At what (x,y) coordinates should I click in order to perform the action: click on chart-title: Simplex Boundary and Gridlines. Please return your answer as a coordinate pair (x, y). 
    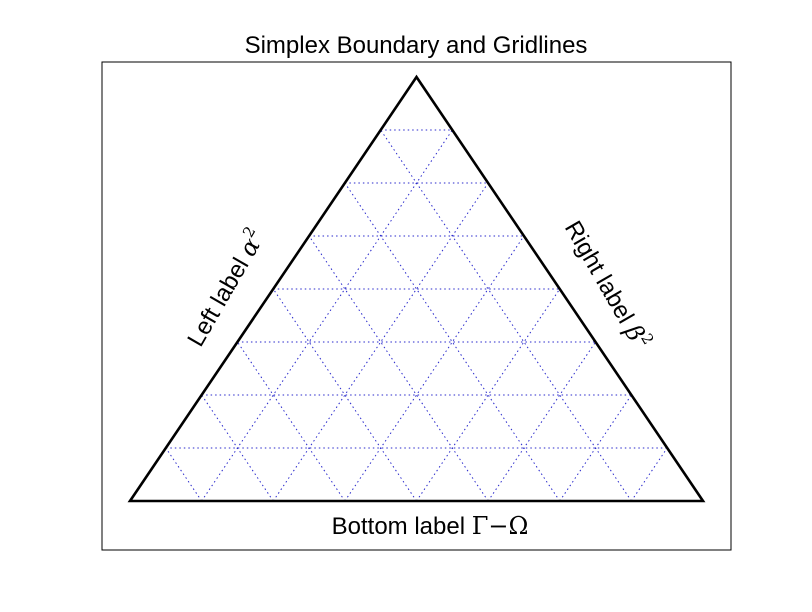
    Looking at the image, I should click on (416, 45).